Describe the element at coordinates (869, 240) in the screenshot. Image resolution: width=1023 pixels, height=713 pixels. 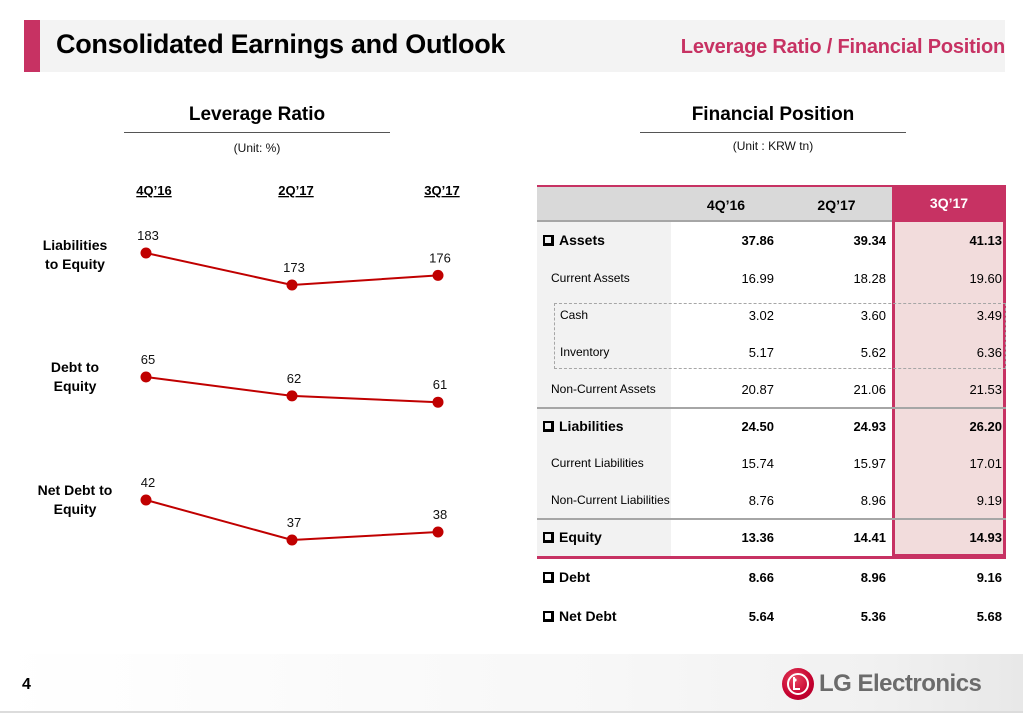
I see `value-cell-2q17: 39.34` at that location.